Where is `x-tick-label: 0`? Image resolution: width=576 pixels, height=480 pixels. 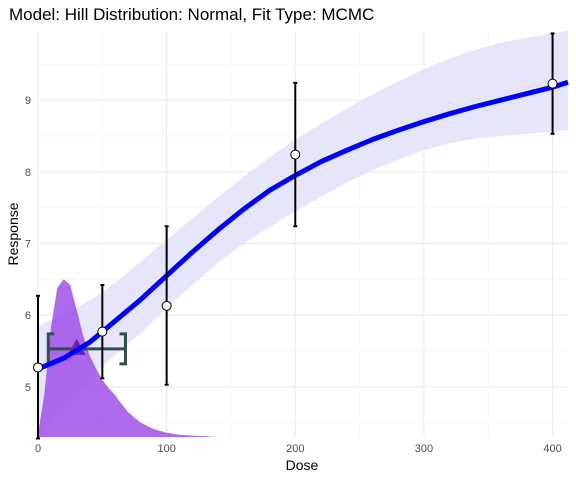 x-tick-label: 0 is located at coordinates (38, 449).